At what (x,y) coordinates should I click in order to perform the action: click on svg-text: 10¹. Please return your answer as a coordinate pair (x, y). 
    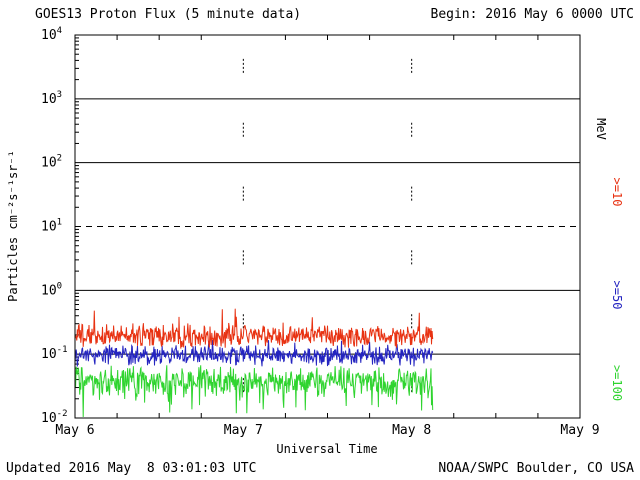
    Looking at the image, I should click on (51, 226).